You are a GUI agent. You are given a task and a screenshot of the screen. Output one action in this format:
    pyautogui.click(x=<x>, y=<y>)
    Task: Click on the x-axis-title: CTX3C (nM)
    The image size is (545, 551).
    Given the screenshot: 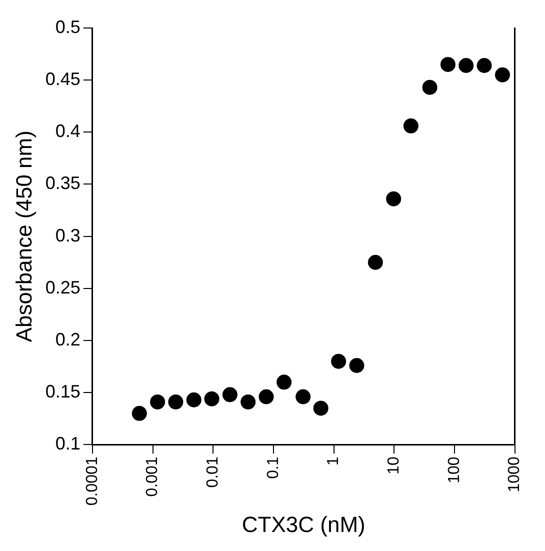 What is the action you would take?
    pyautogui.click(x=304, y=524)
    